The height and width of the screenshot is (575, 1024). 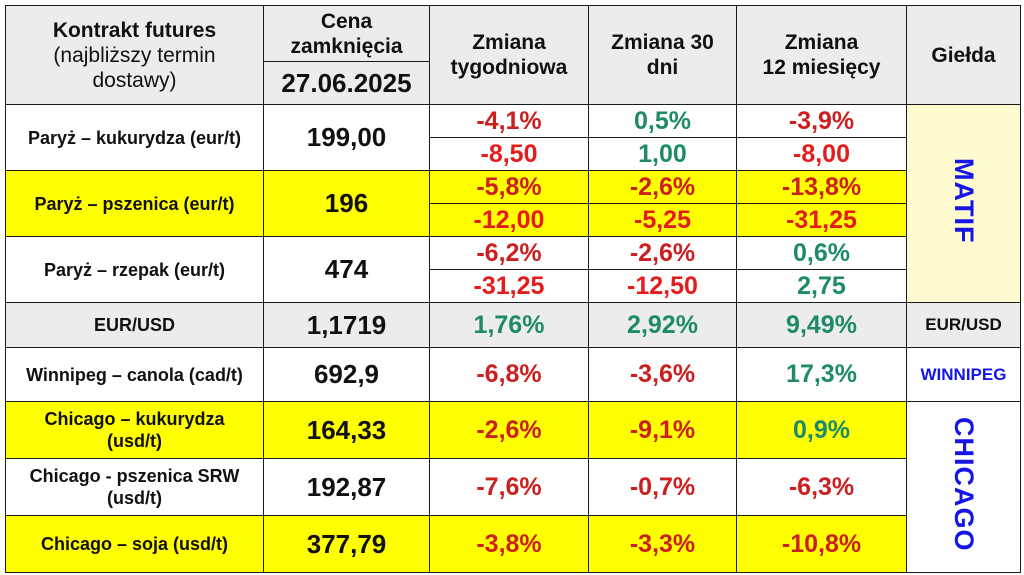 What do you see at coordinates (821, 154) in the screenshot?
I see `change-12m-abs: -8,00` at bounding box center [821, 154].